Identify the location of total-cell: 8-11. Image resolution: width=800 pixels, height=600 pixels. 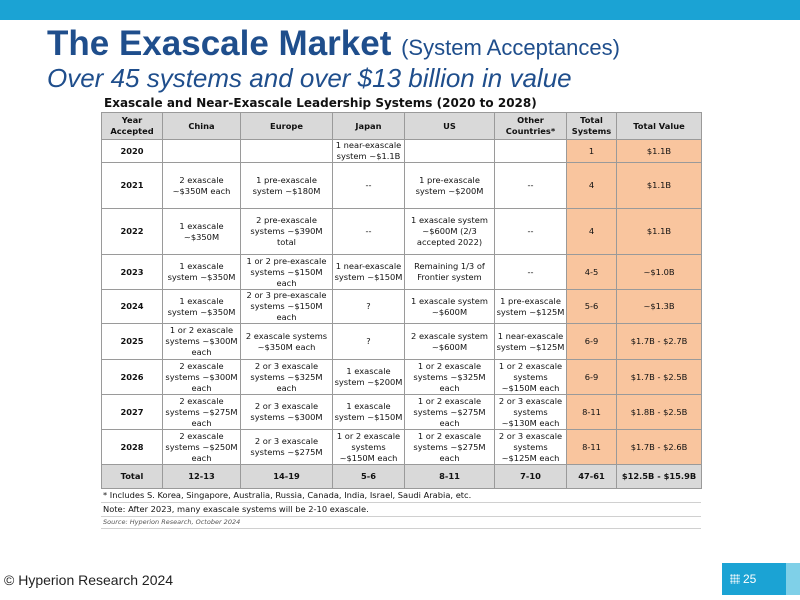
(449, 476).